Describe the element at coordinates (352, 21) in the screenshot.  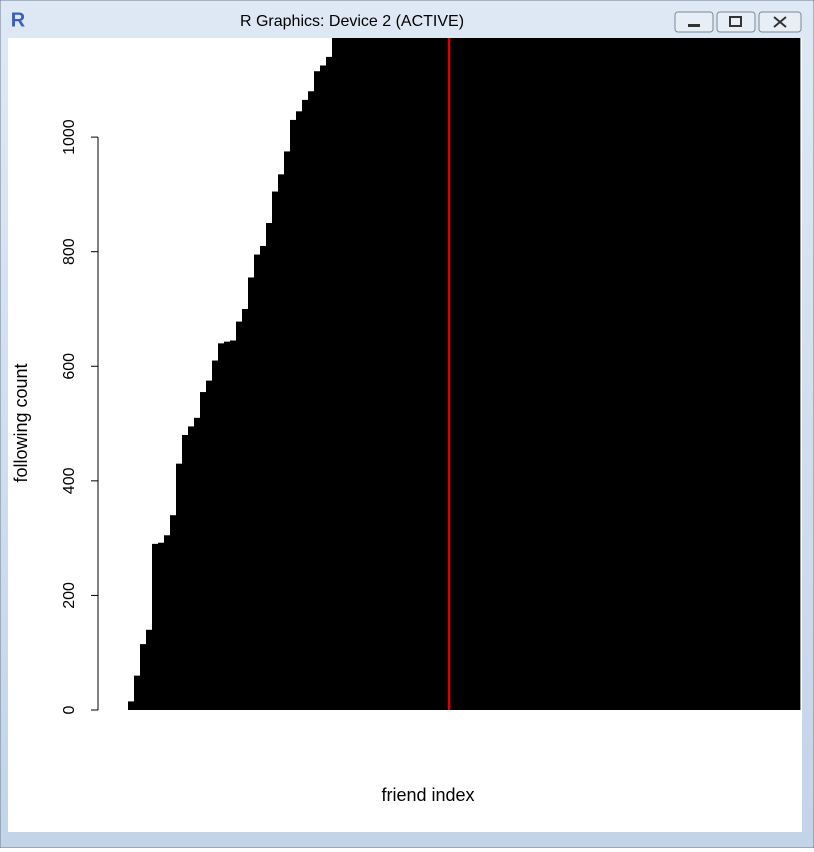
I see `window-title: R Graphics: Device 2 (ACTIVE)` at that location.